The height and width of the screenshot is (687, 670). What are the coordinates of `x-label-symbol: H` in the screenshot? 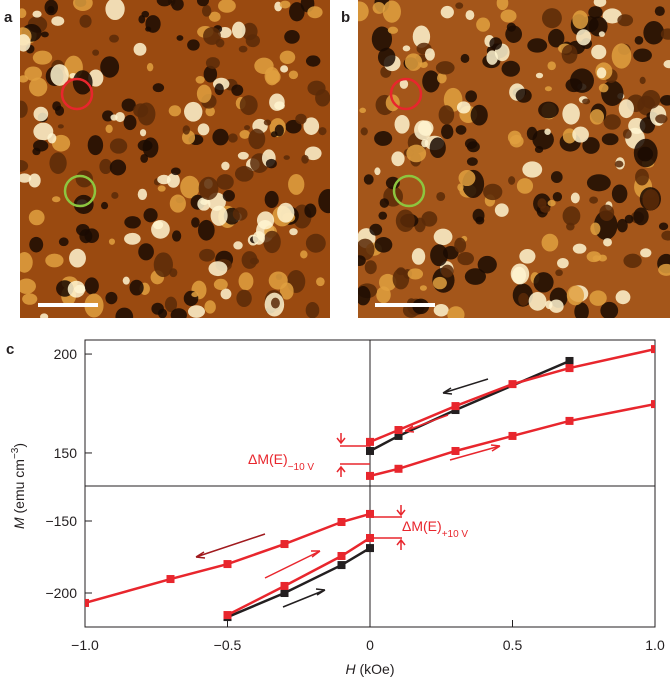 It's located at (350, 669).